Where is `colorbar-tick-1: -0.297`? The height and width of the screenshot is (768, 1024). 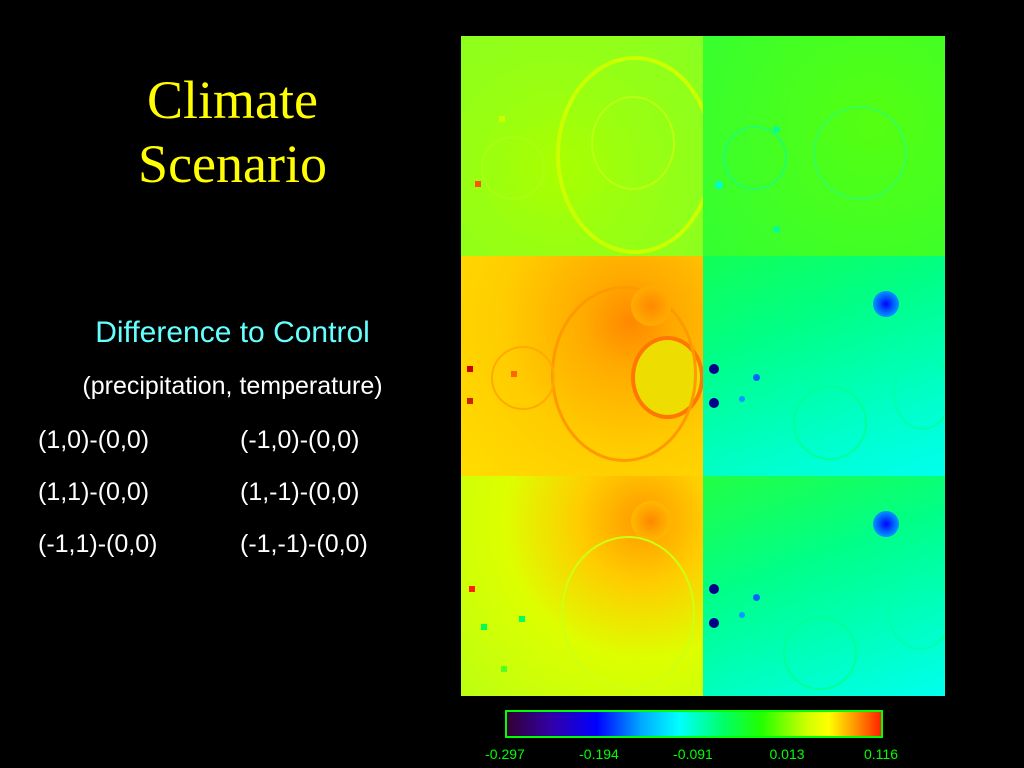
colorbar-tick-1: -0.297 is located at coordinates (505, 754).